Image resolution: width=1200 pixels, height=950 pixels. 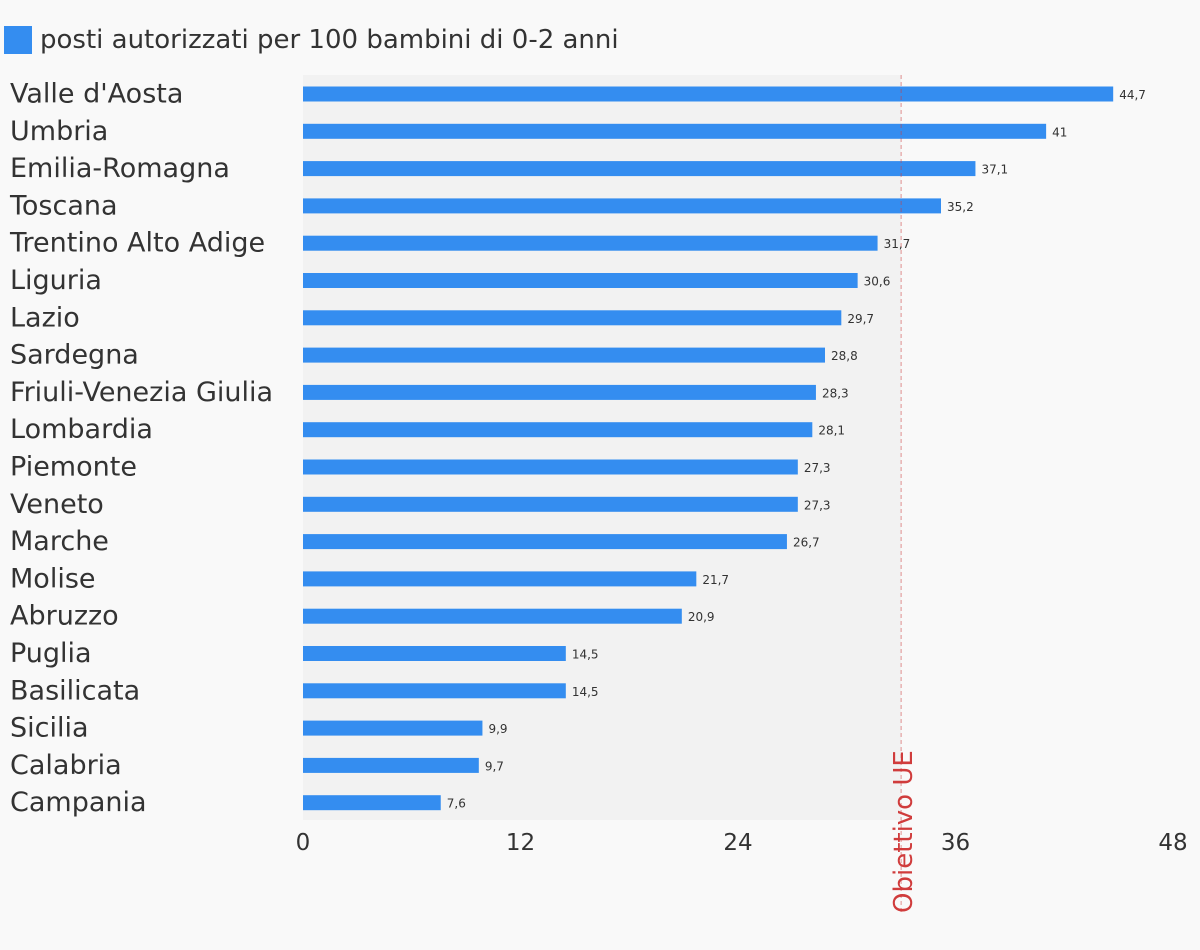 What do you see at coordinates (137, 243) in the screenshot?
I see `category-label: Trentino Alto Adige` at bounding box center [137, 243].